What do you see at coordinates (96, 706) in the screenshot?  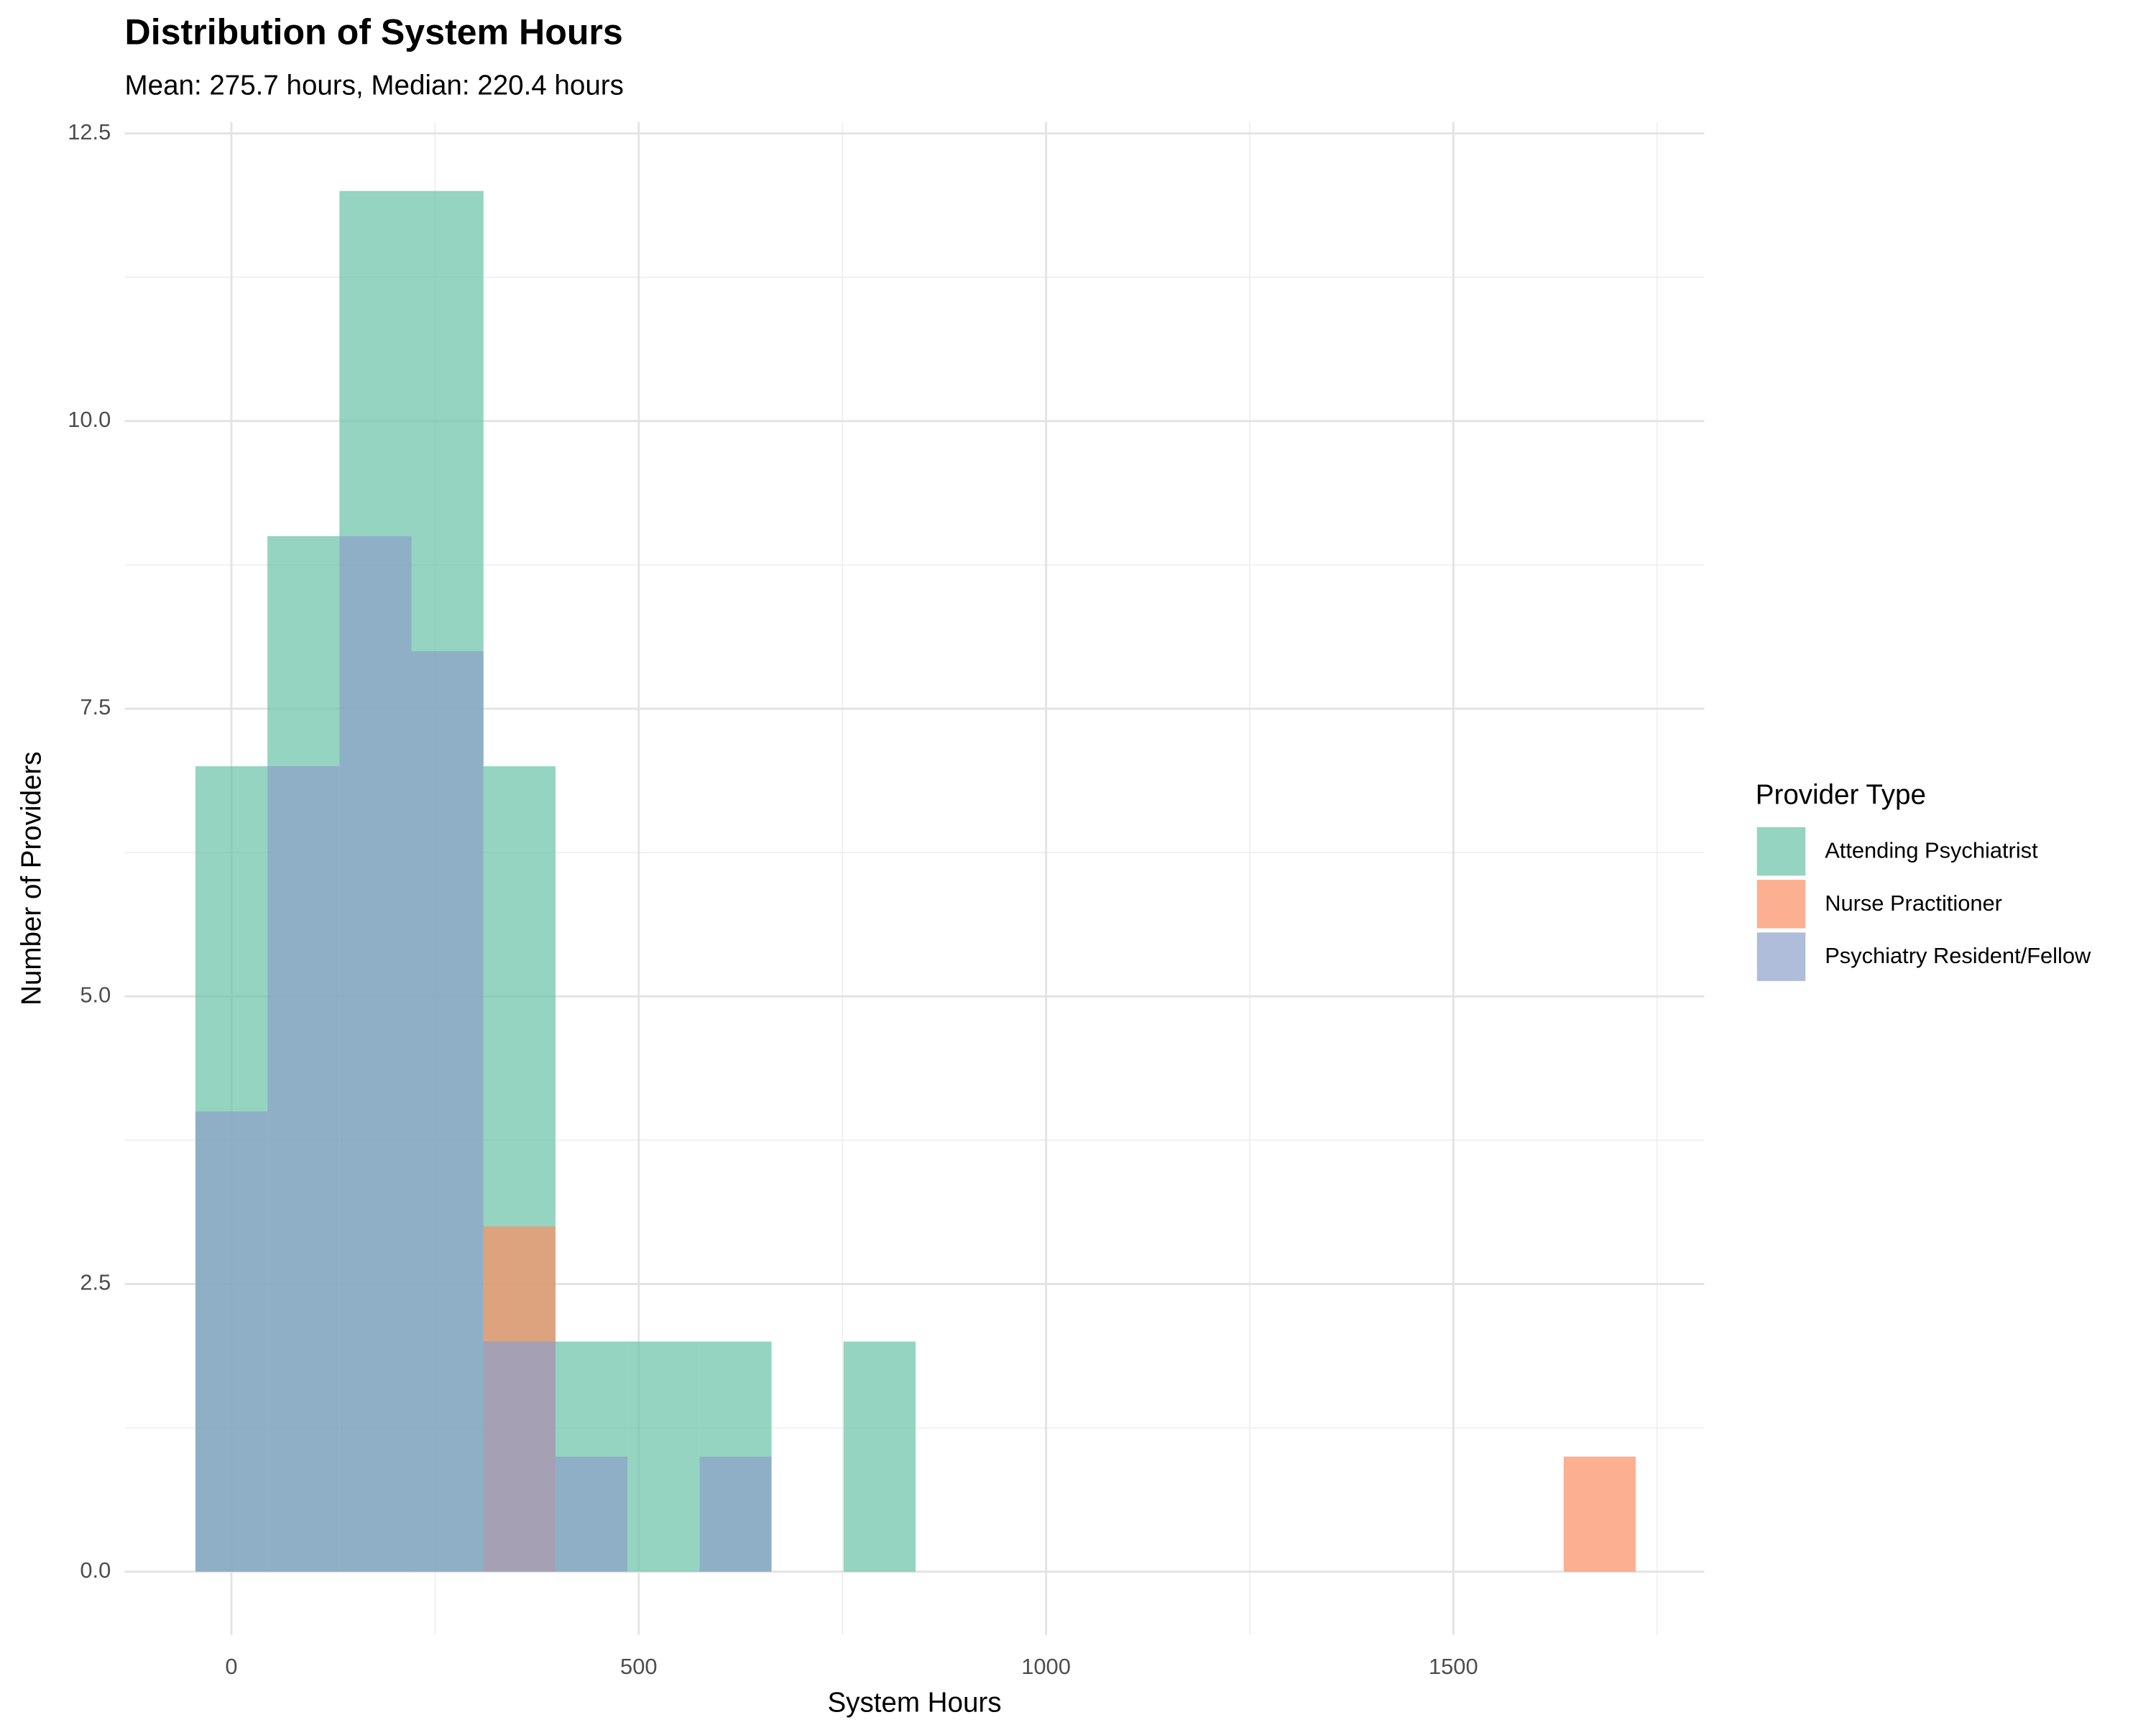 I see `y-tick-label: 7.5` at bounding box center [96, 706].